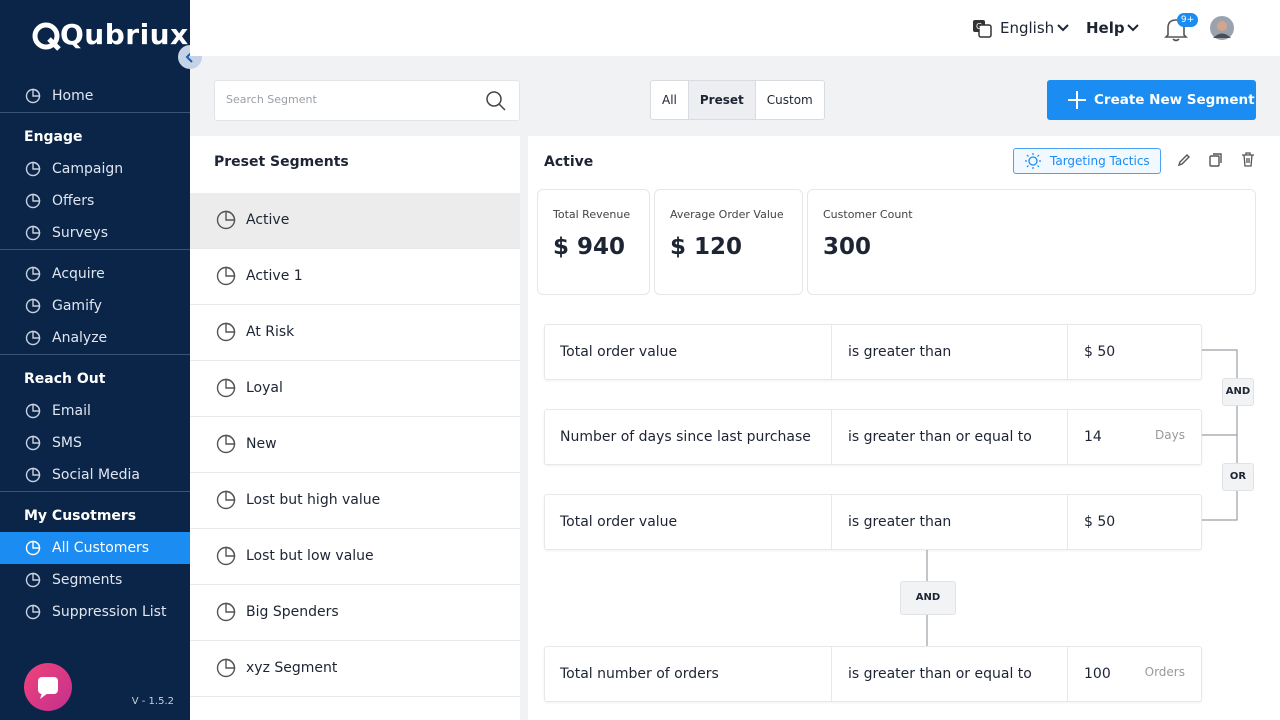 This screenshot has height=720, width=1280. What do you see at coordinates (124, 34) in the screenshot?
I see `logo: Qubriux` at bounding box center [124, 34].